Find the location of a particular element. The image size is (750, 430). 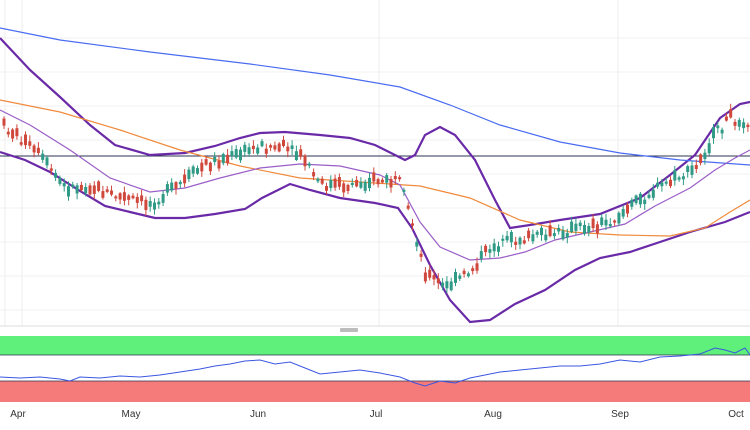

panel-divider is located at coordinates (349, 330).